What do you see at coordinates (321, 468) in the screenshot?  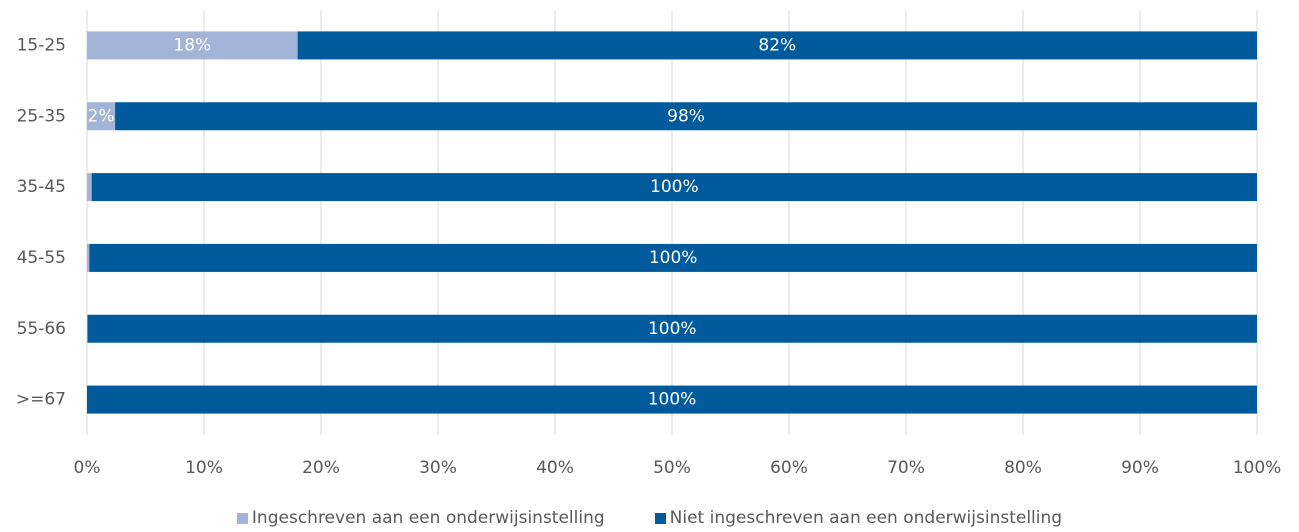 I see `x-tick-label: 20%` at bounding box center [321, 468].